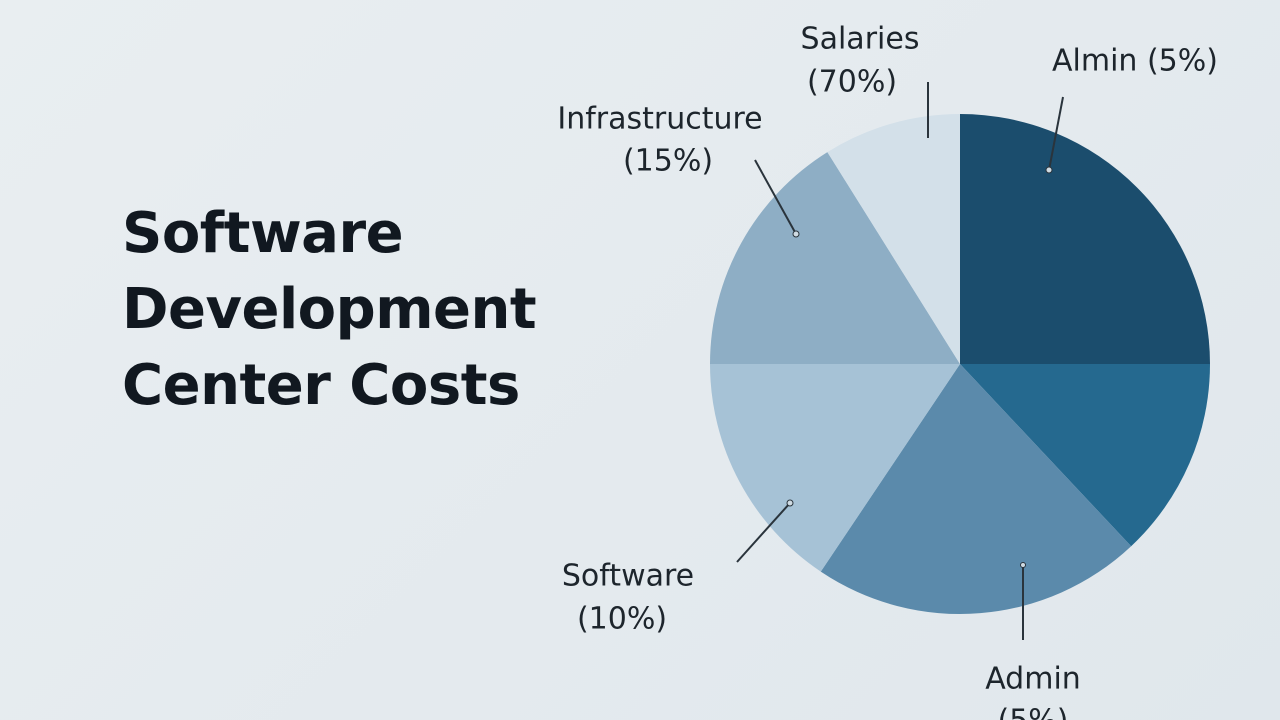  What do you see at coordinates (668, 161) in the screenshot?
I see `annotation: (15%)` at bounding box center [668, 161].